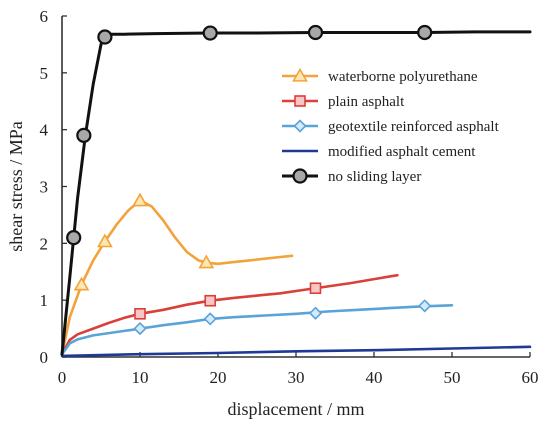 Image resolution: width=550 pixels, height=428 pixels. Describe the element at coordinates (140, 377) in the screenshot. I see `x-tick-label: 10` at that location.